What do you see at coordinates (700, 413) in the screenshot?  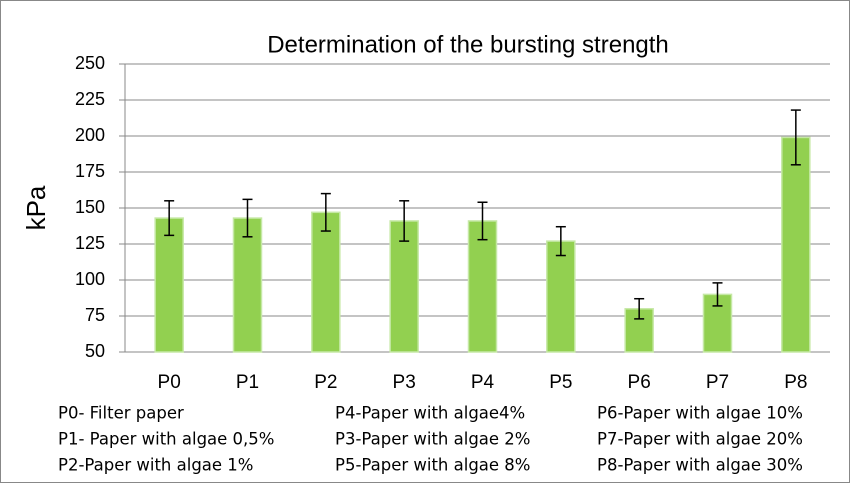 I see `annotation: P6-Paper with algae 10%` at bounding box center [700, 413].